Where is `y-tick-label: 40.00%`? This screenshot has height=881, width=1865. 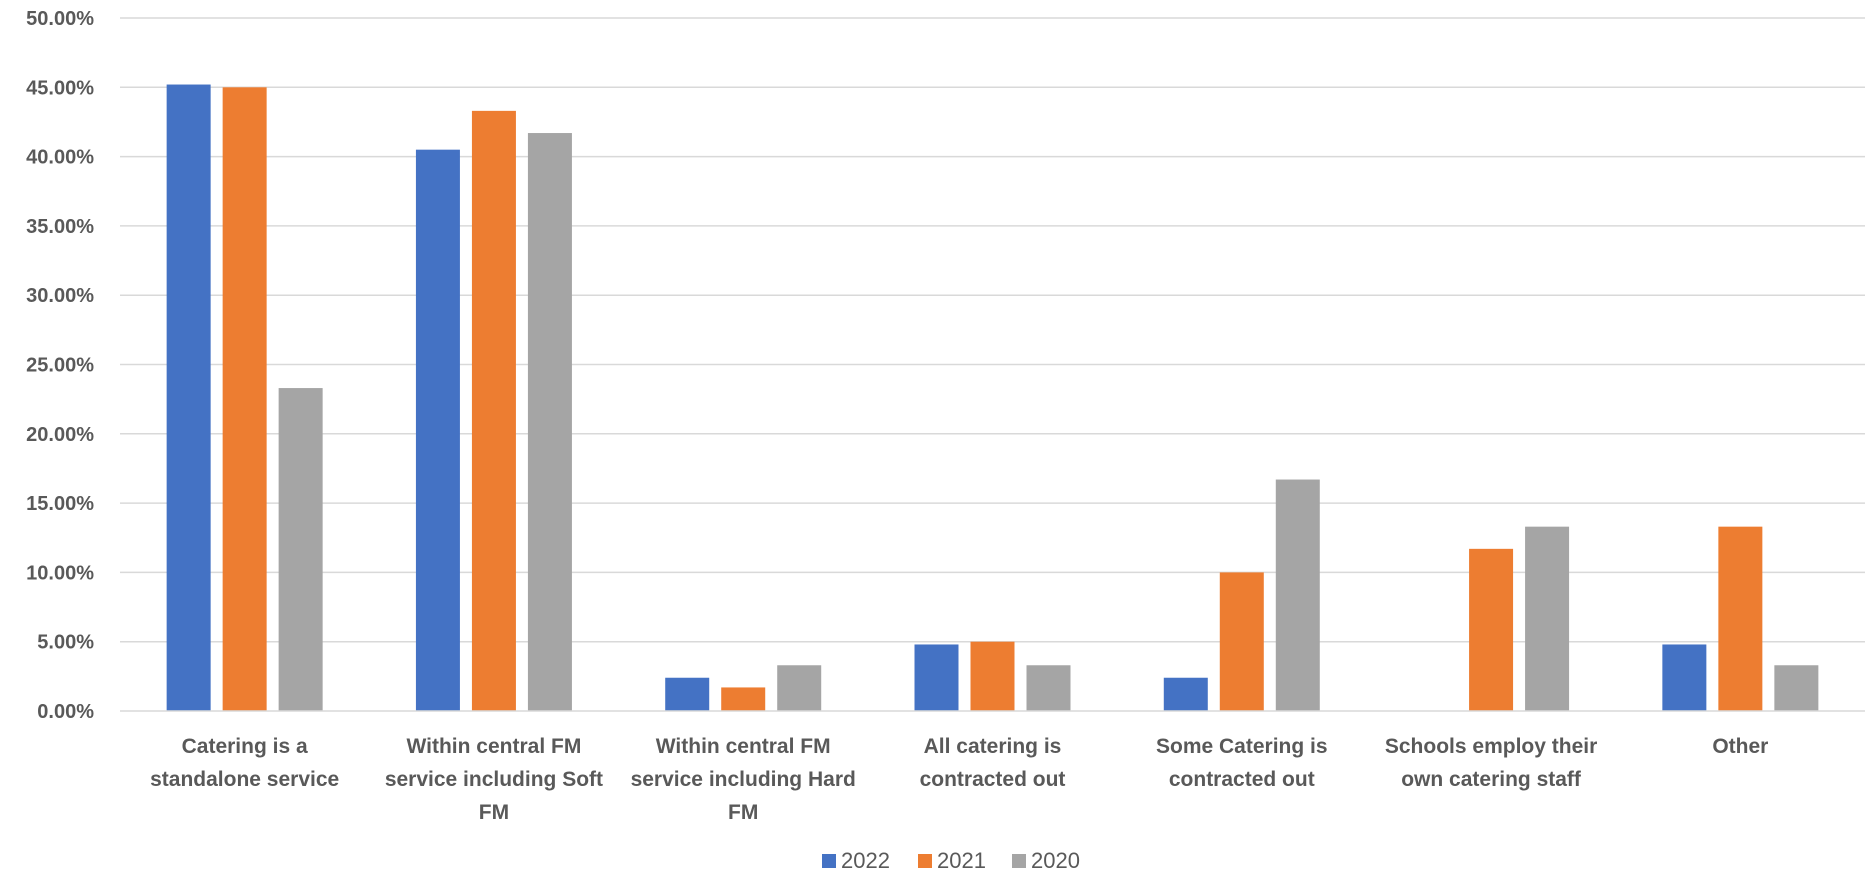
y-tick-label: 40.00% is located at coordinates (60, 158).